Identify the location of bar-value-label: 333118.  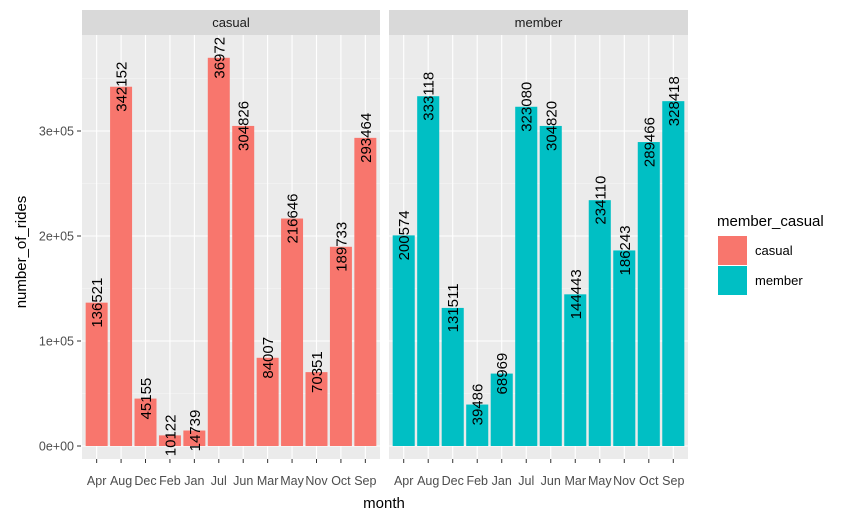
(429, 96).